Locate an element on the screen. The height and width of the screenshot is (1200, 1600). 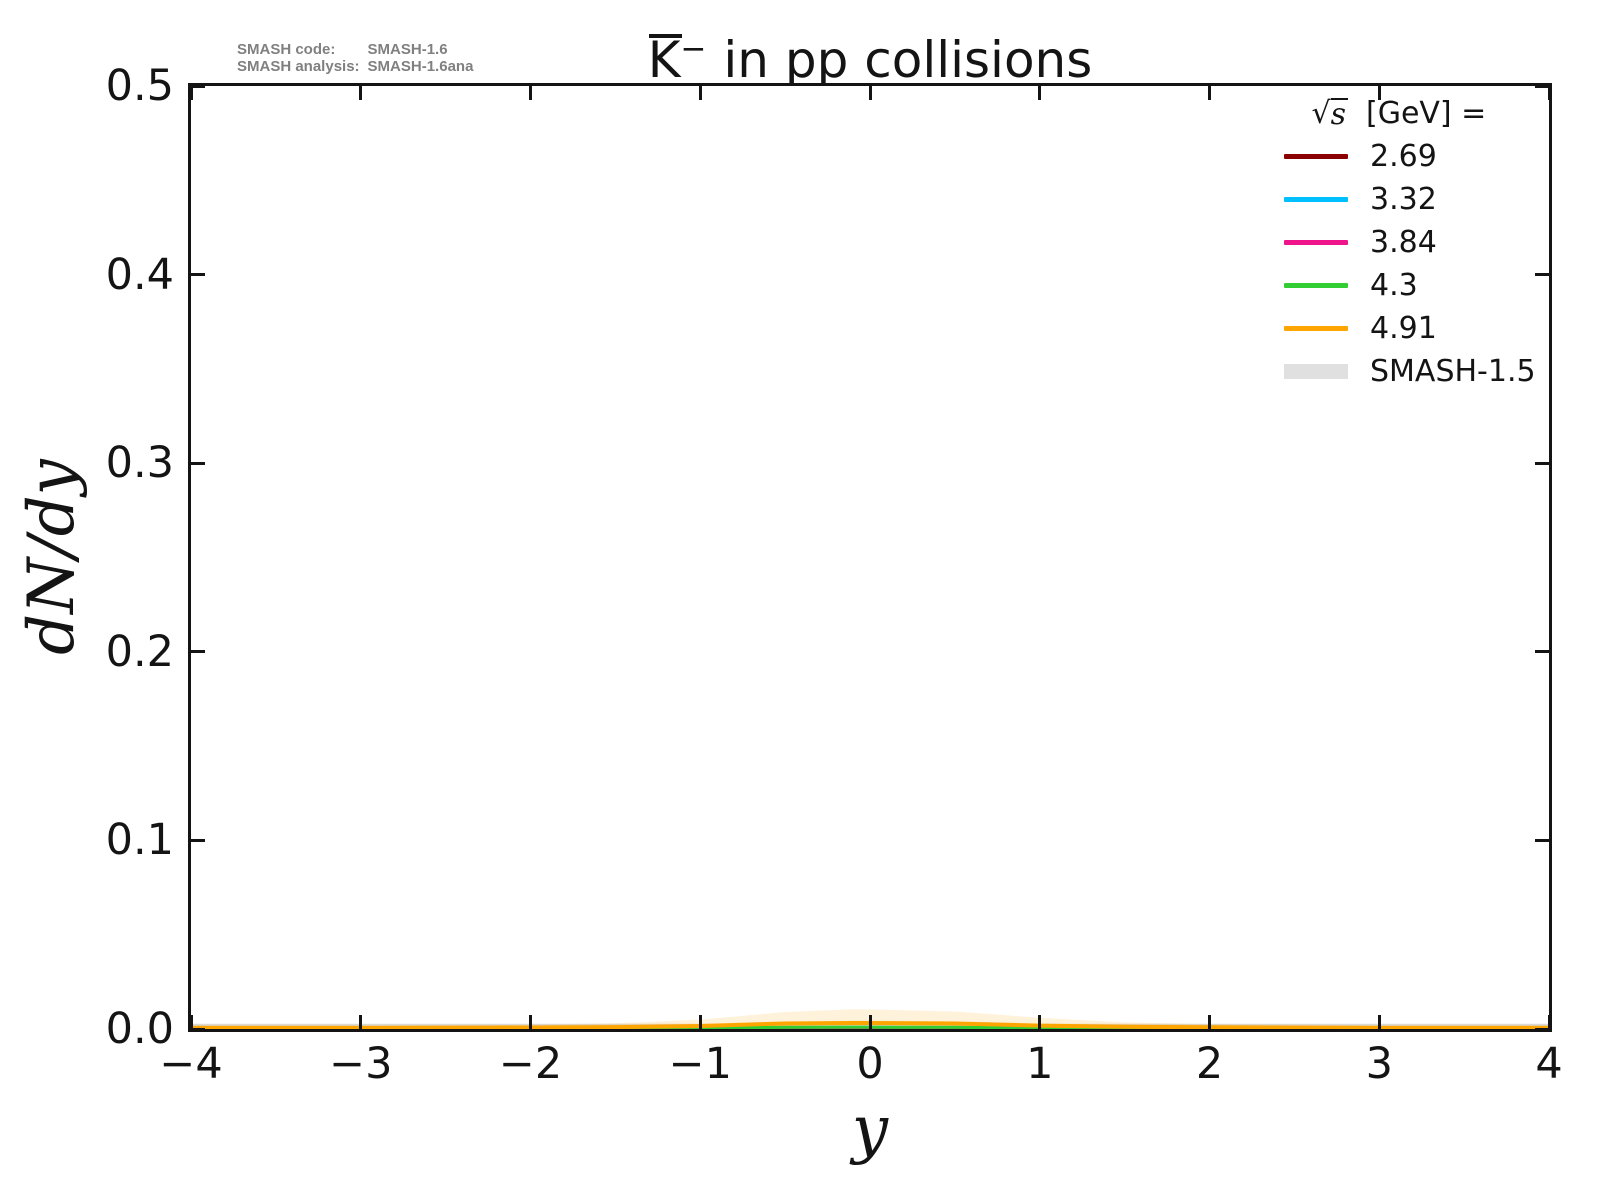
watermark-label: SMASH analysis: is located at coordinates (298, 66).